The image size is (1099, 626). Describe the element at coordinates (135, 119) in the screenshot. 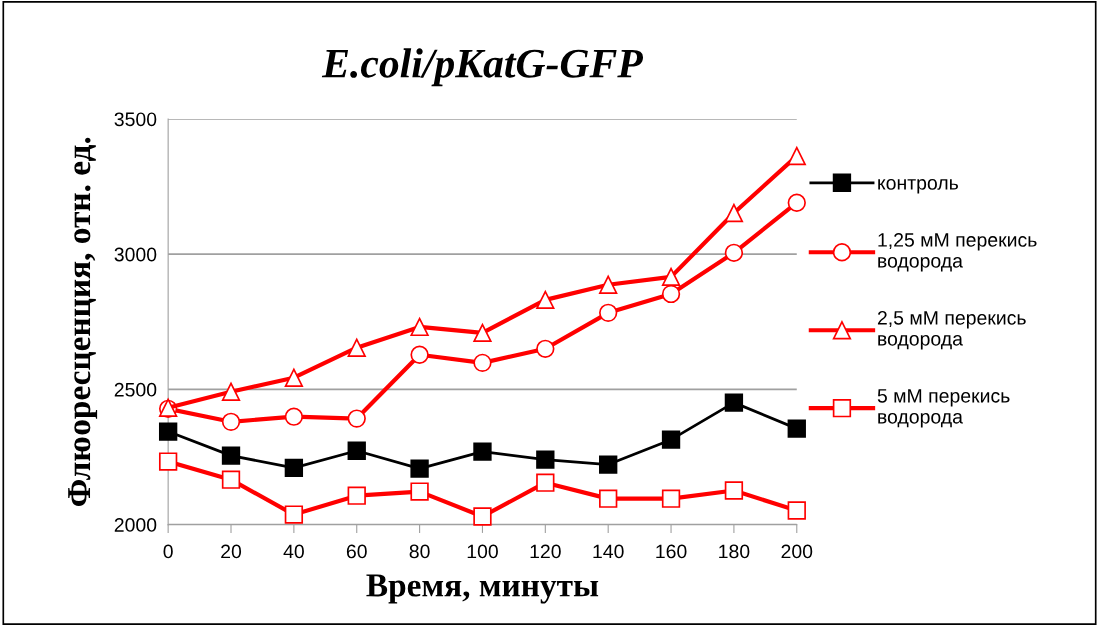

I see `y-tick-label: 3500` at that location.